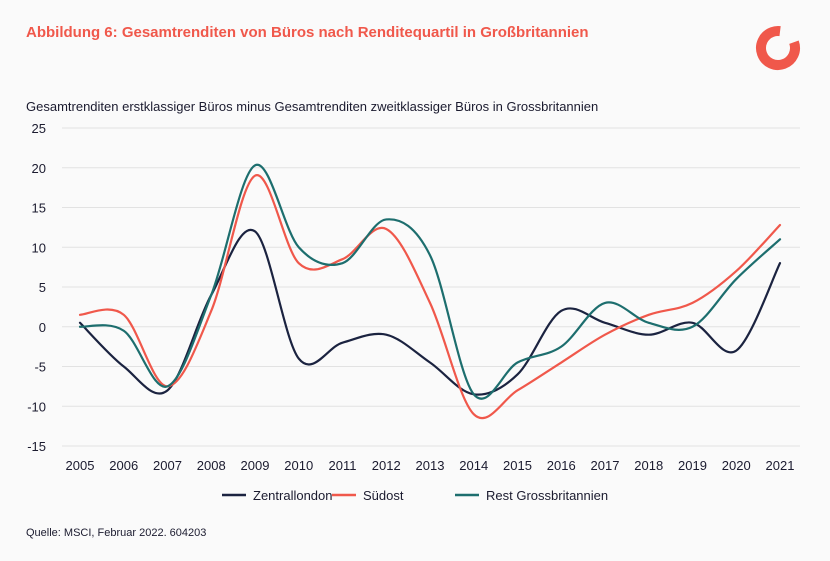 The image size is (830, 561). What do you see at coordinates (561, 465) in the screenshot?
I see `x-tick-label: 2016` at bounding box center [561, 465].